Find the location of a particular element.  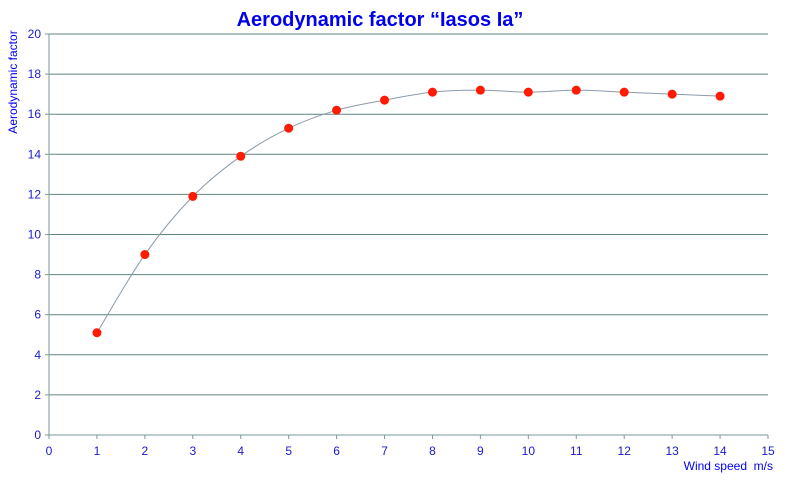

x-tick-label-7: 7 is located at coordinates (384, 451).